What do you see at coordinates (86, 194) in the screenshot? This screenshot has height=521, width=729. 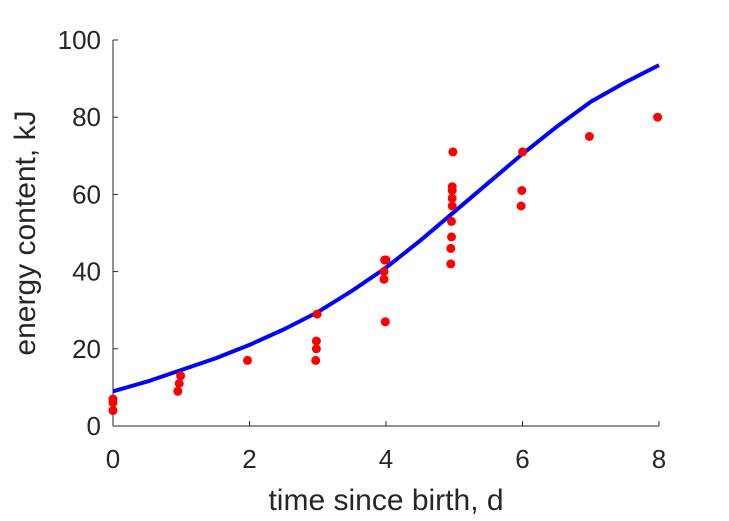 I see `y-tick-label: 60` at bounding box center [86, 194].